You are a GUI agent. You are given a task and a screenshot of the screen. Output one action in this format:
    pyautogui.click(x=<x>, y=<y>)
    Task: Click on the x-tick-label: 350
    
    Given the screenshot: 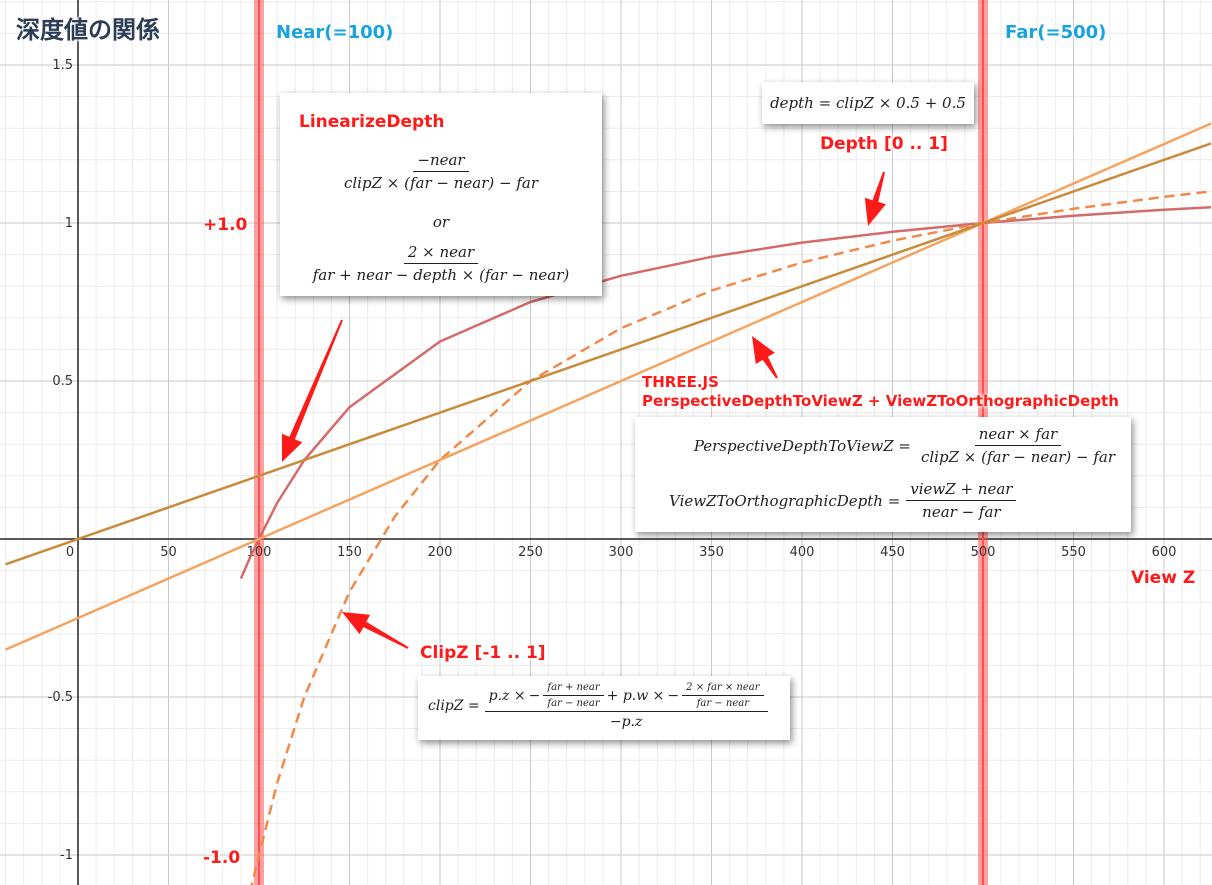 What is the action you would take?
    pyautogui.click(x=711, y=552)
    